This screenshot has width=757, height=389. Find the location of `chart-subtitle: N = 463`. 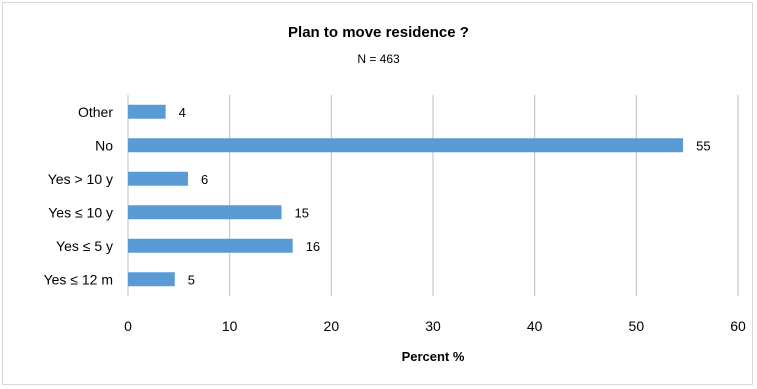

chart-subtitle: N = 463 is located at coordinates (378, 59).